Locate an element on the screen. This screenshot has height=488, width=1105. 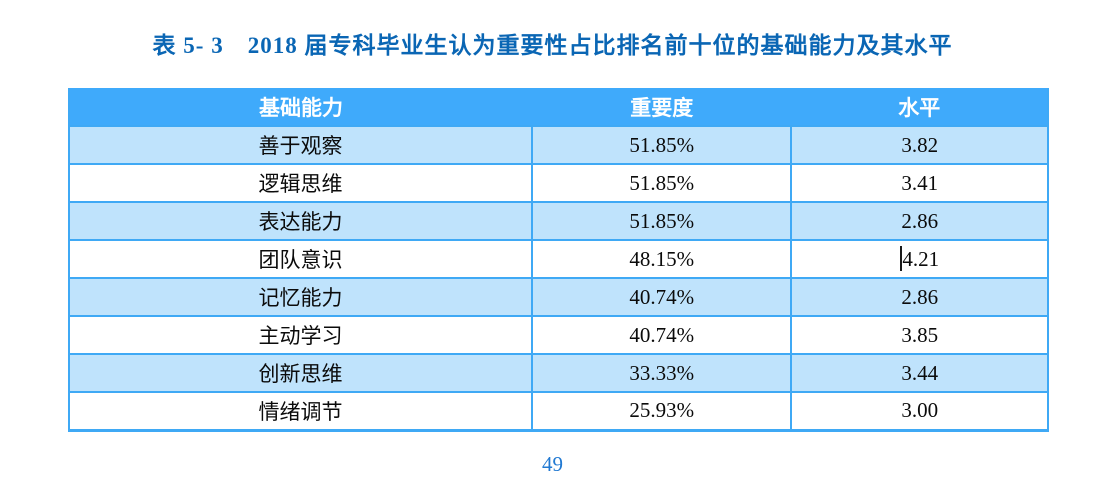
importance-cell: 48.15% is located at coordinates (662, 259).